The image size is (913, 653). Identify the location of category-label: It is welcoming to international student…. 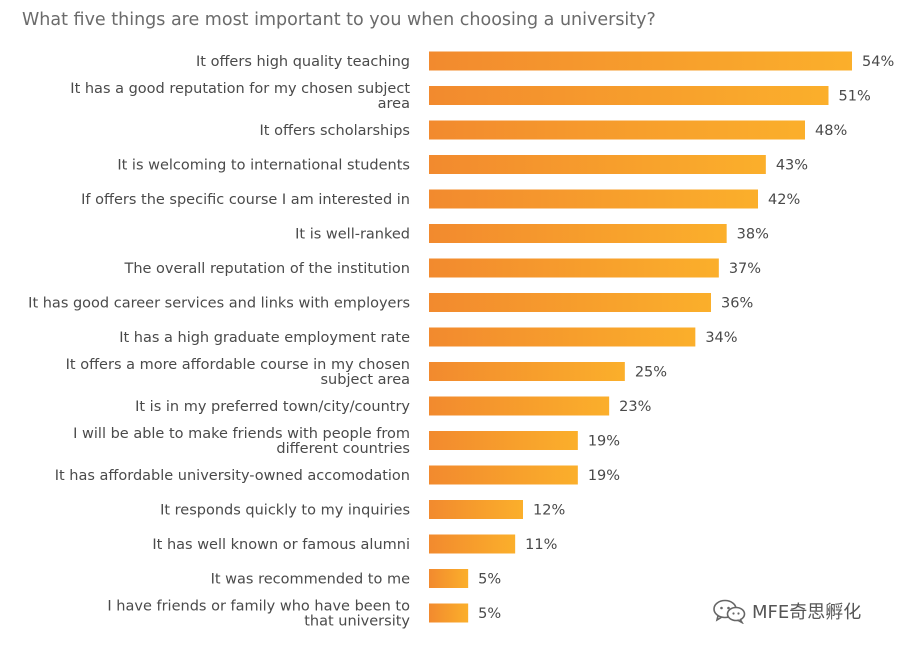
(263, 166).